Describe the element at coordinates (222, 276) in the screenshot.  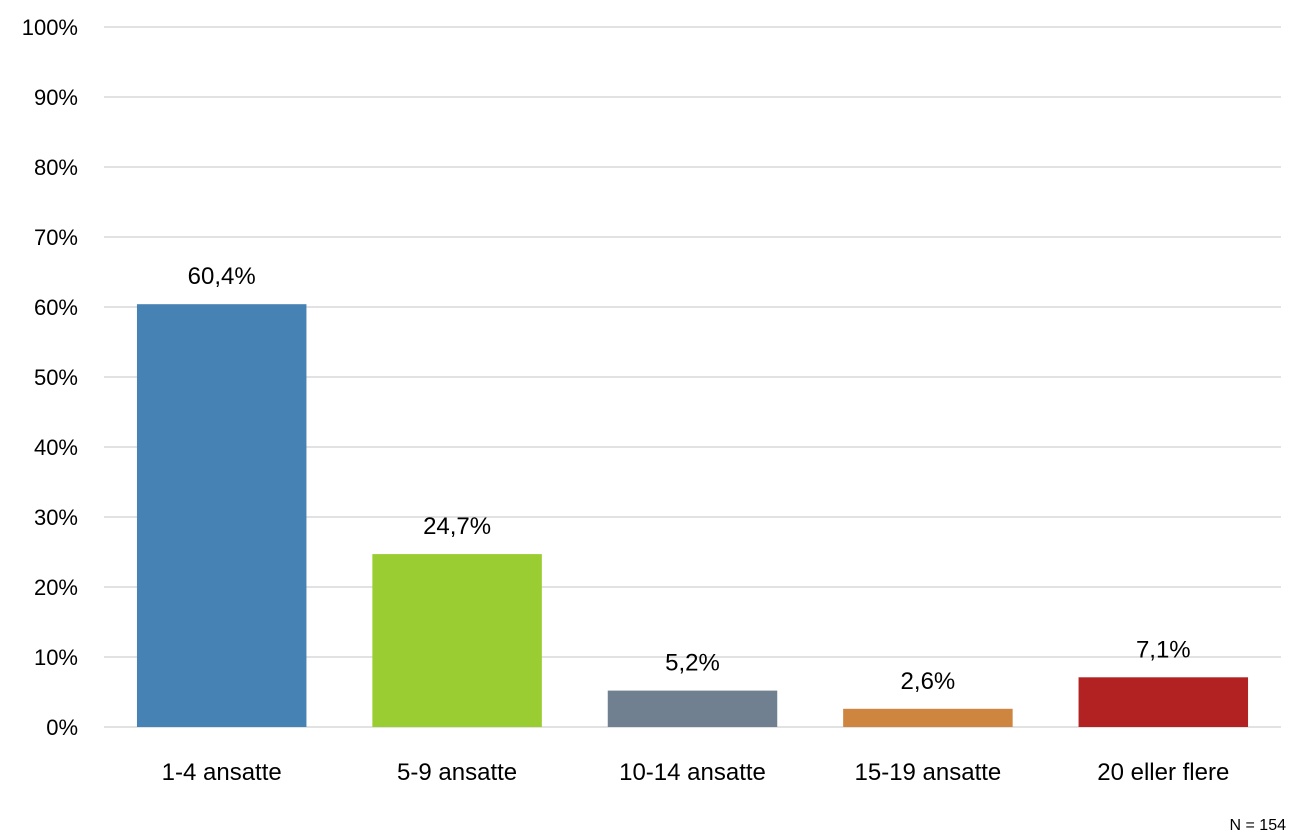
I see `data-label: 60,4%` at that location.